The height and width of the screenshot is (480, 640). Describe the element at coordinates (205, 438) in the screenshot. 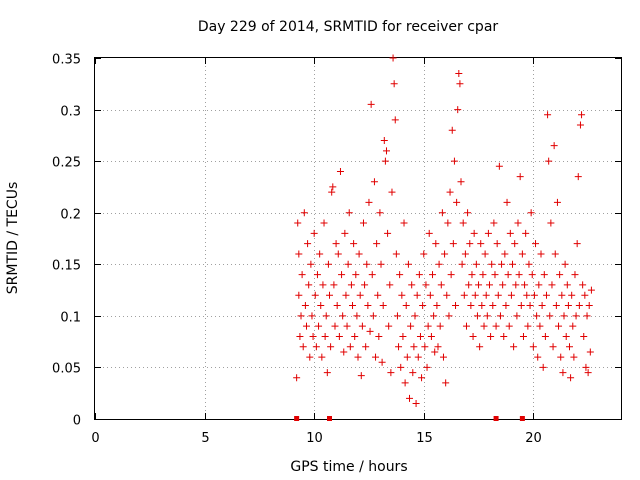

I see `x-tick-label: 5` at that location.